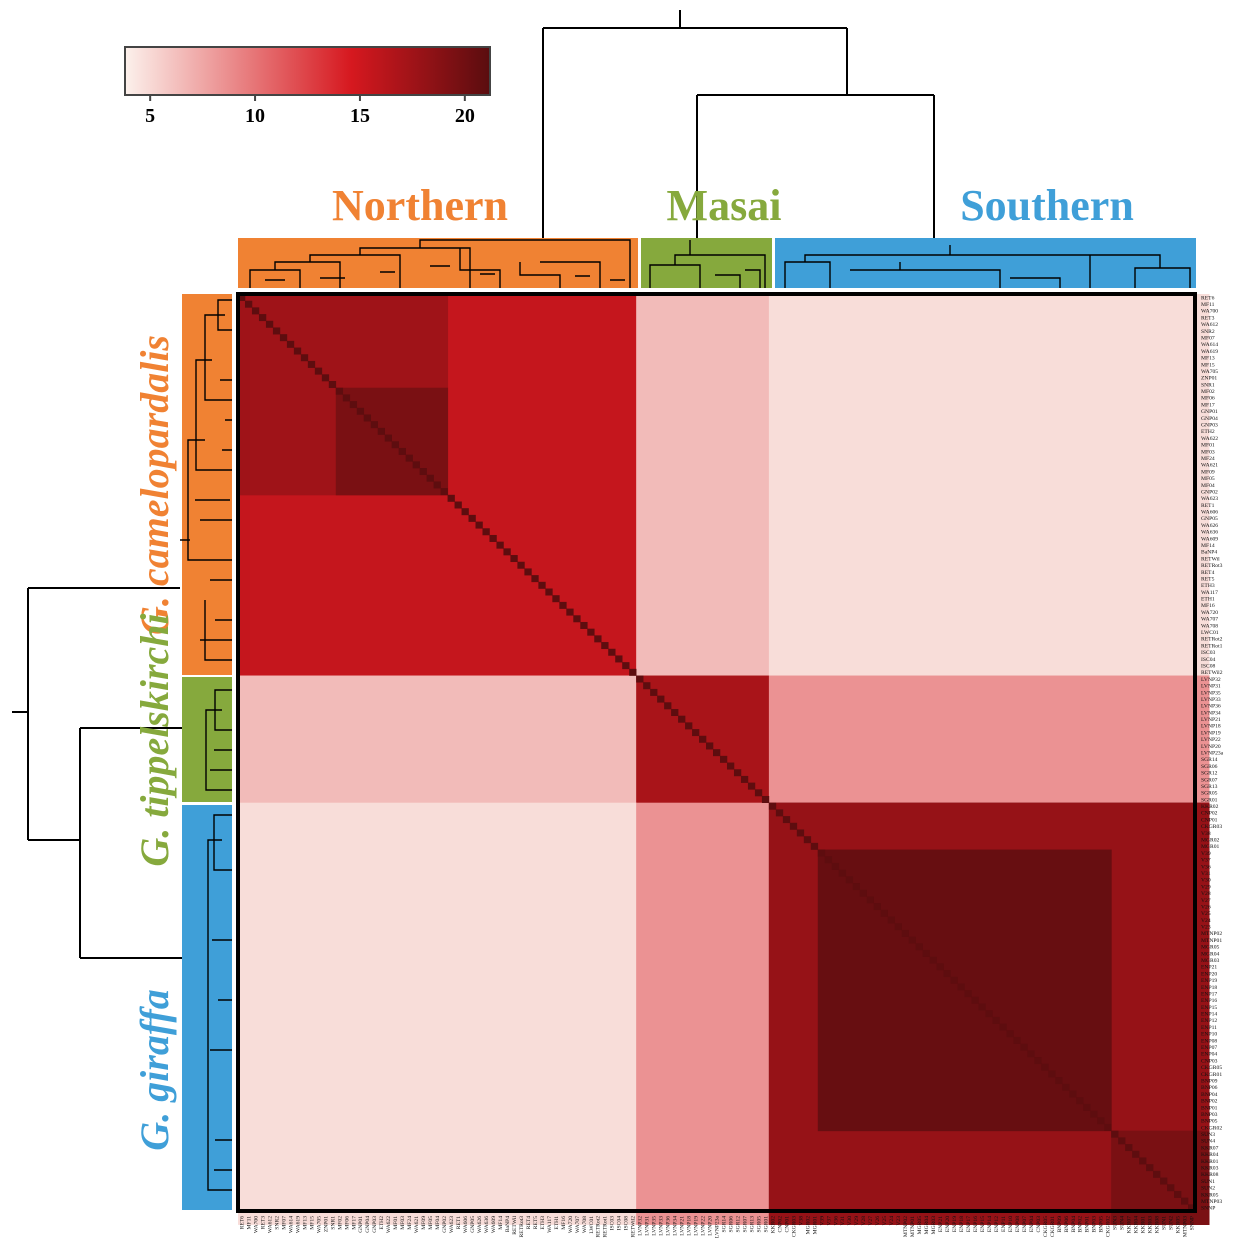 The width and height of the screenshot is (1235, 1242). Describe the element at coordinates (718, 1226) in the screenshot. I see `col-label: LVNP23a` at that location.